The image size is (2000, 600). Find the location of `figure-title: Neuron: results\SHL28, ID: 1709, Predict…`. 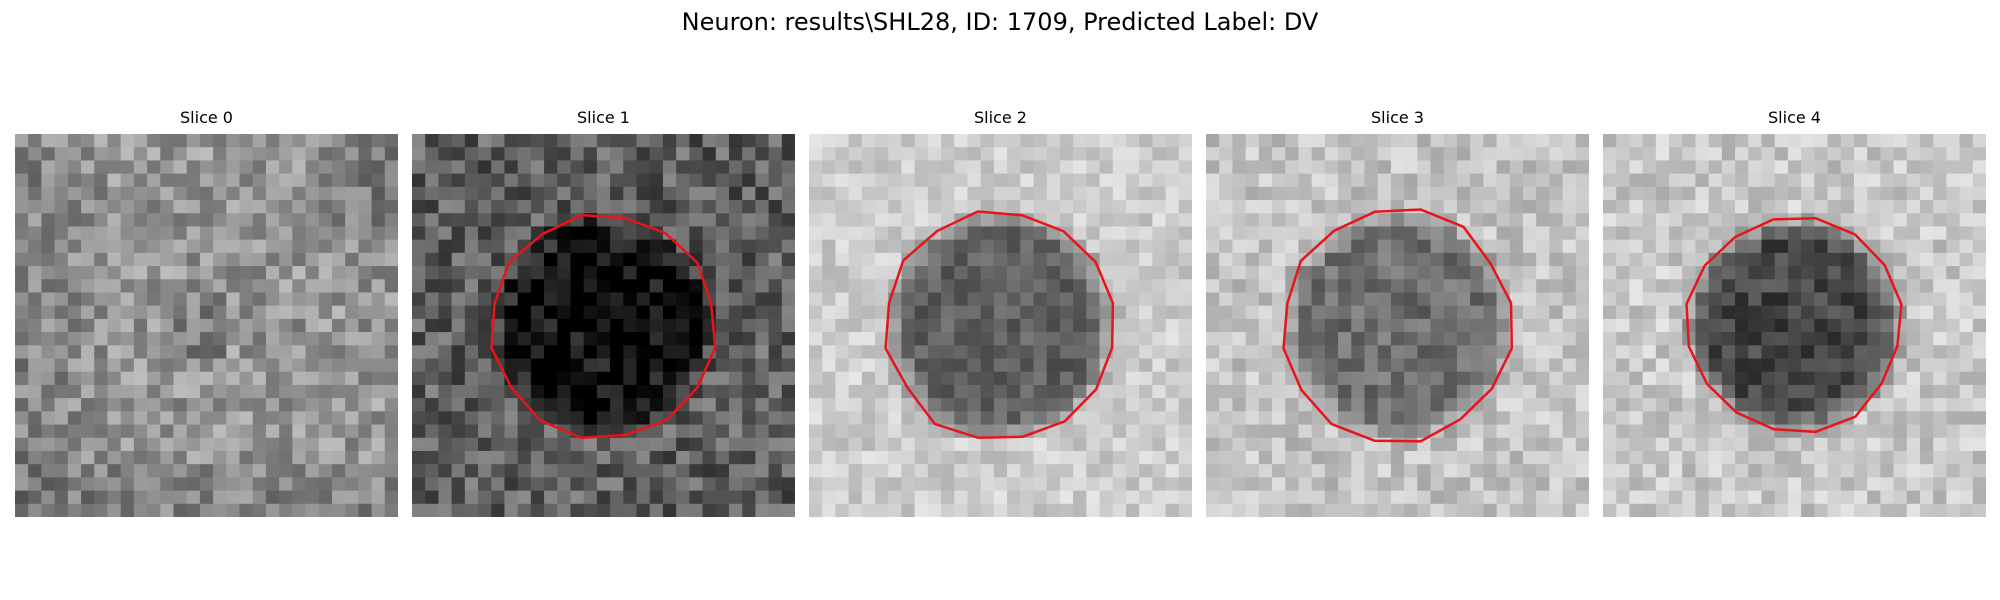

figure-title: Neuron: results\SHL28, ID: 1709, Predict… is located at coordinates (1000, 22).